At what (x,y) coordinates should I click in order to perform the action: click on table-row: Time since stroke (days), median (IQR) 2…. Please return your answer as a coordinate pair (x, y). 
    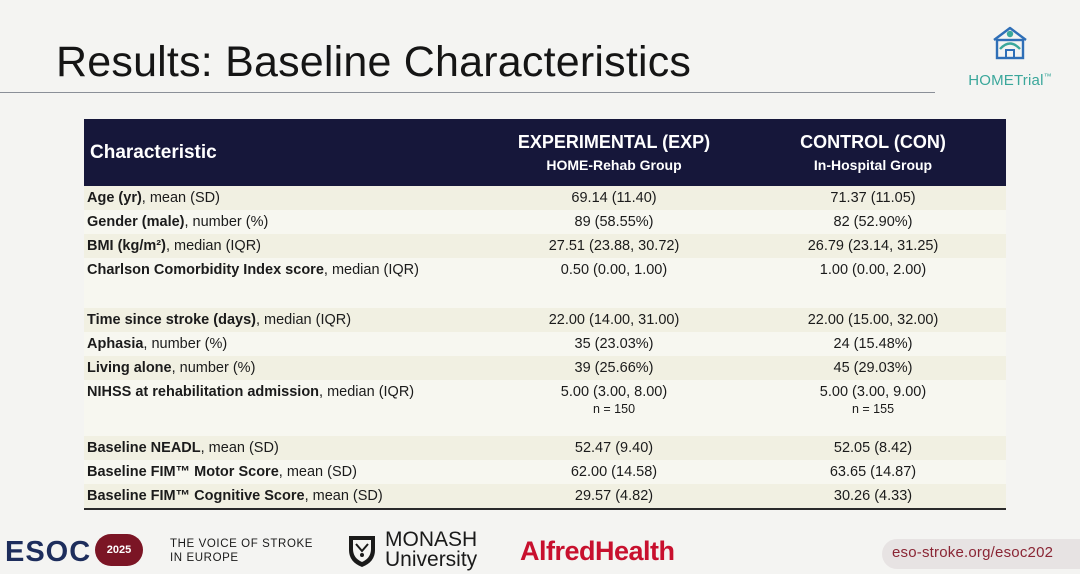
    Looking at the image, I should click on (545, 320).